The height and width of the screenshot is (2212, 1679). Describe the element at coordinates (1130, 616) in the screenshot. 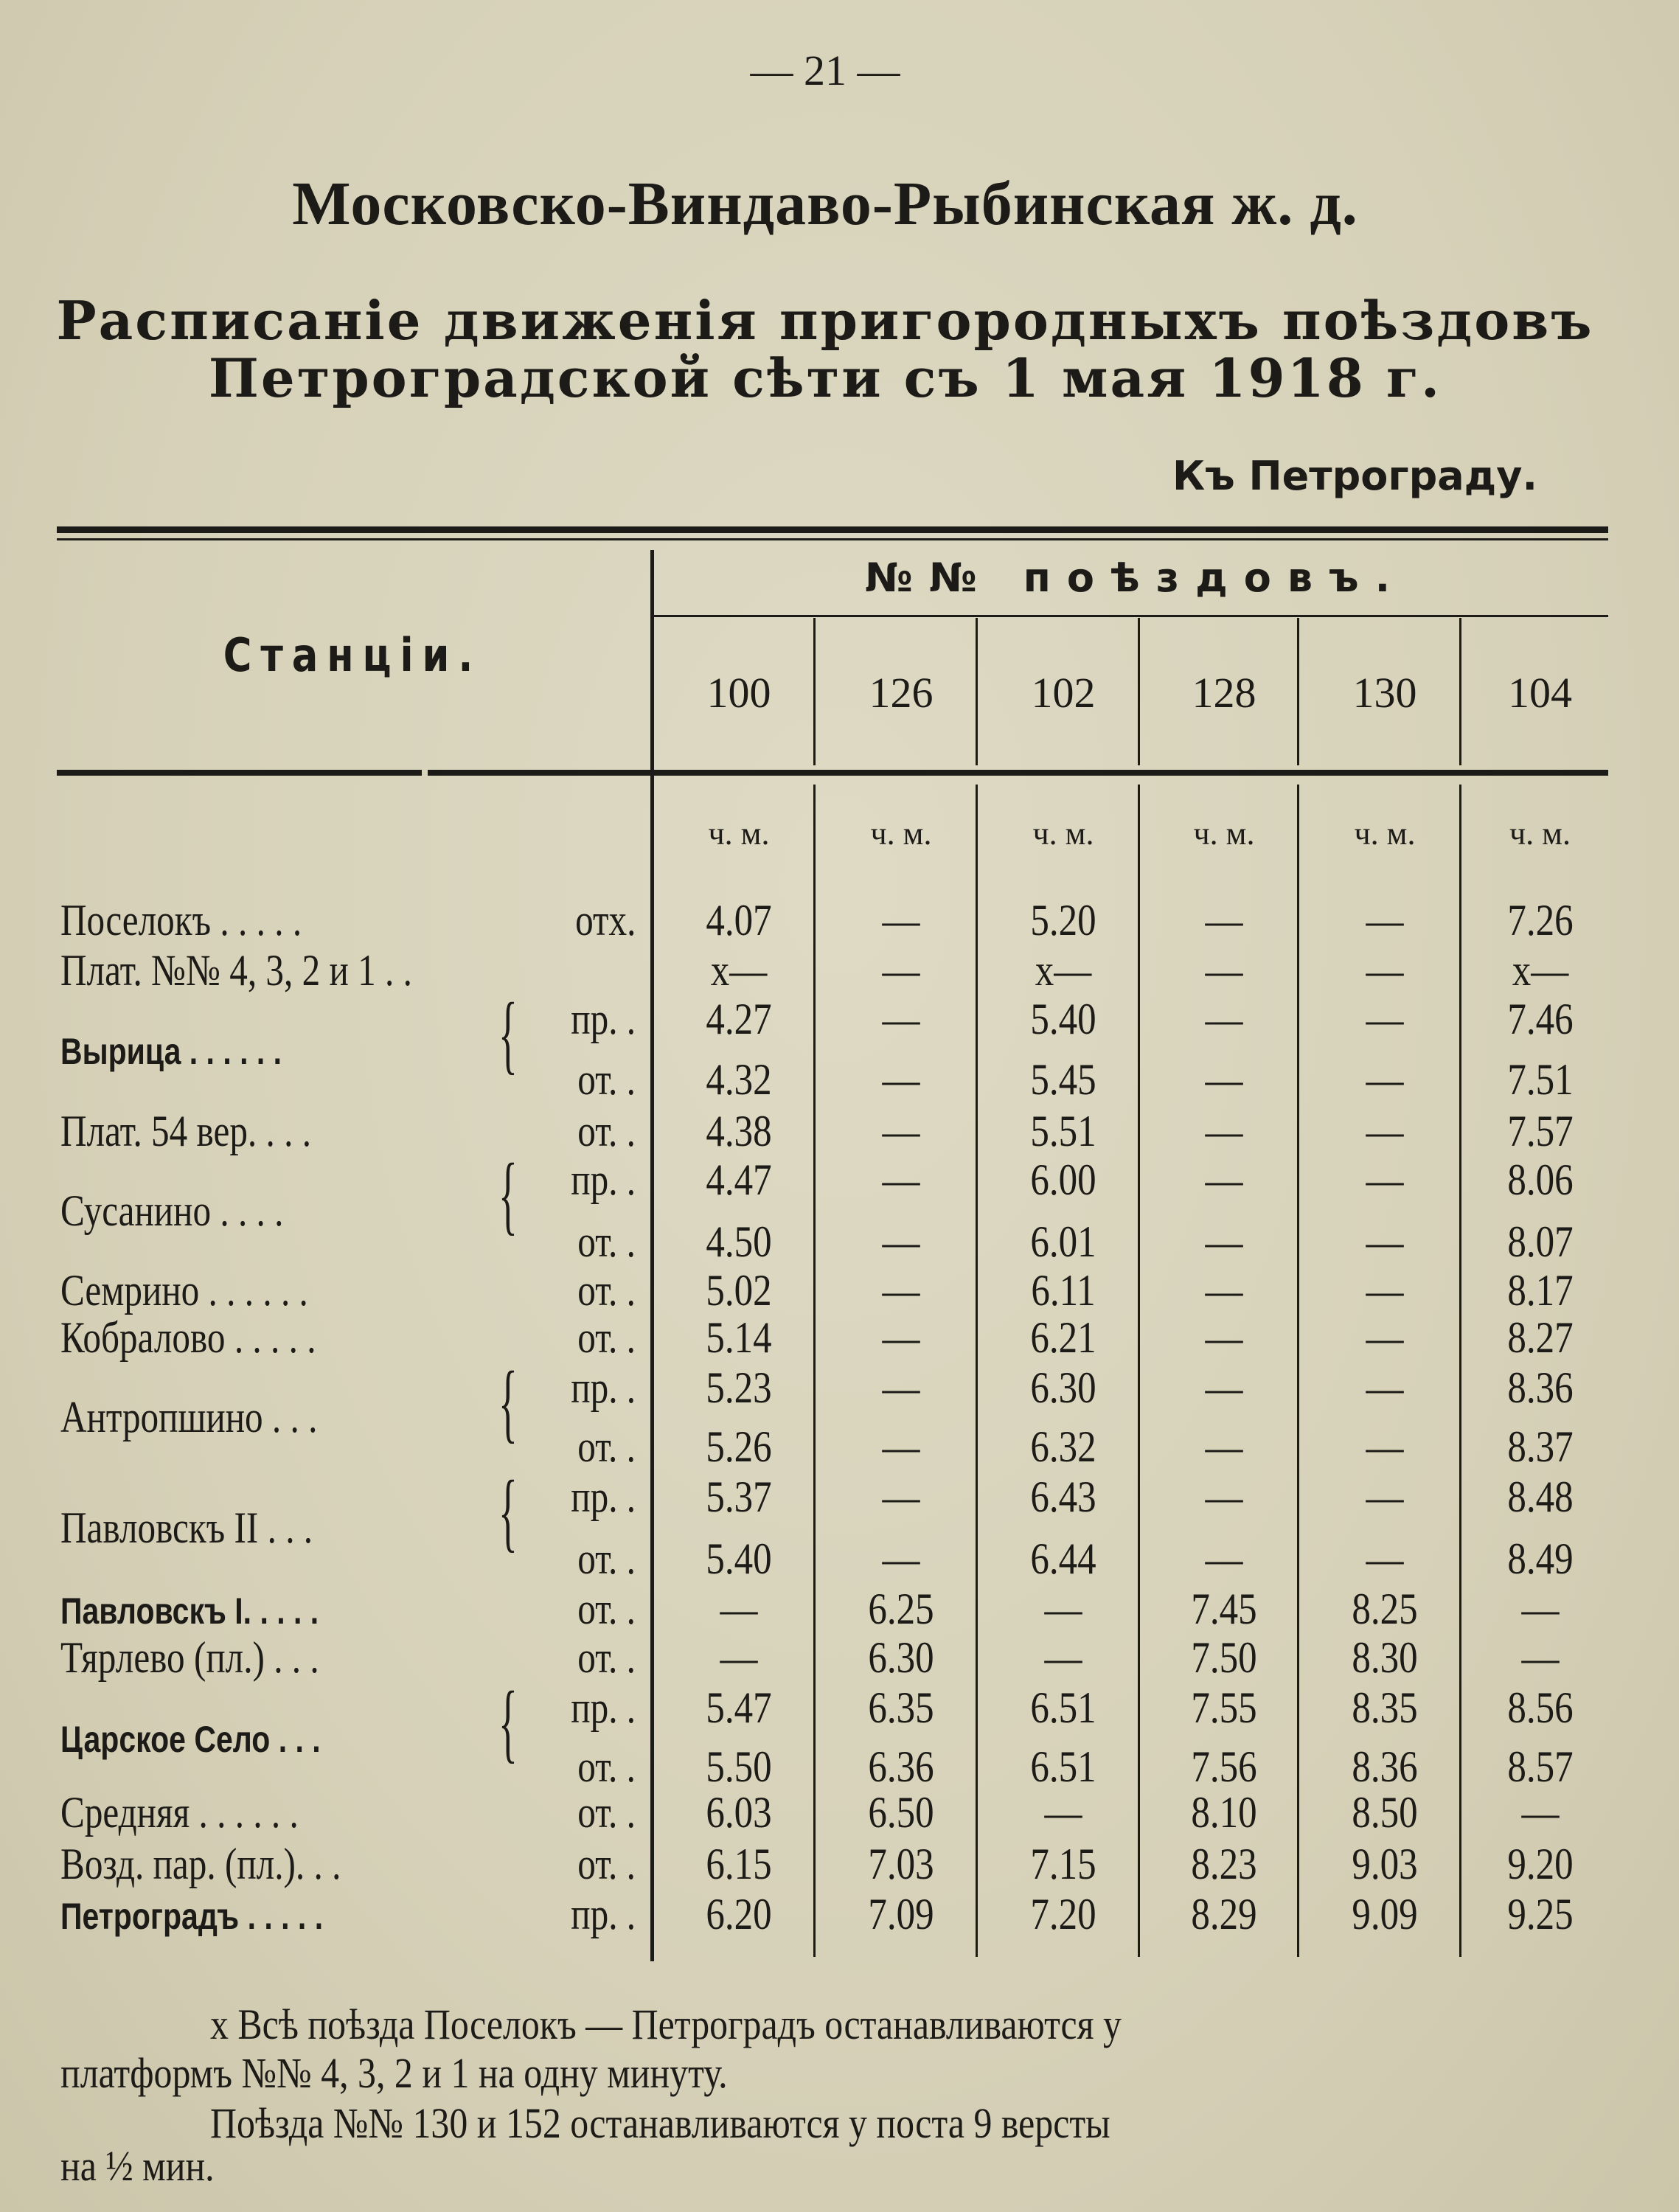

I see `trains-header-rule` at that location.